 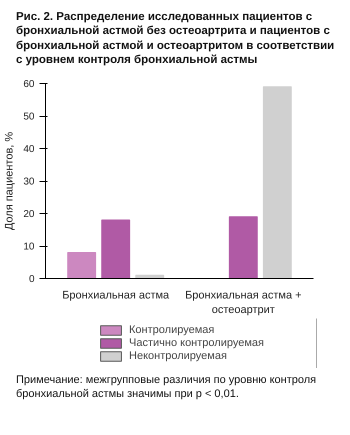 What do you see at coordinates (243, 303) in the screenshot?
I see `x-tick-label: Бронхиальная астма + остеоартрит` at bounding box center [243, 303].